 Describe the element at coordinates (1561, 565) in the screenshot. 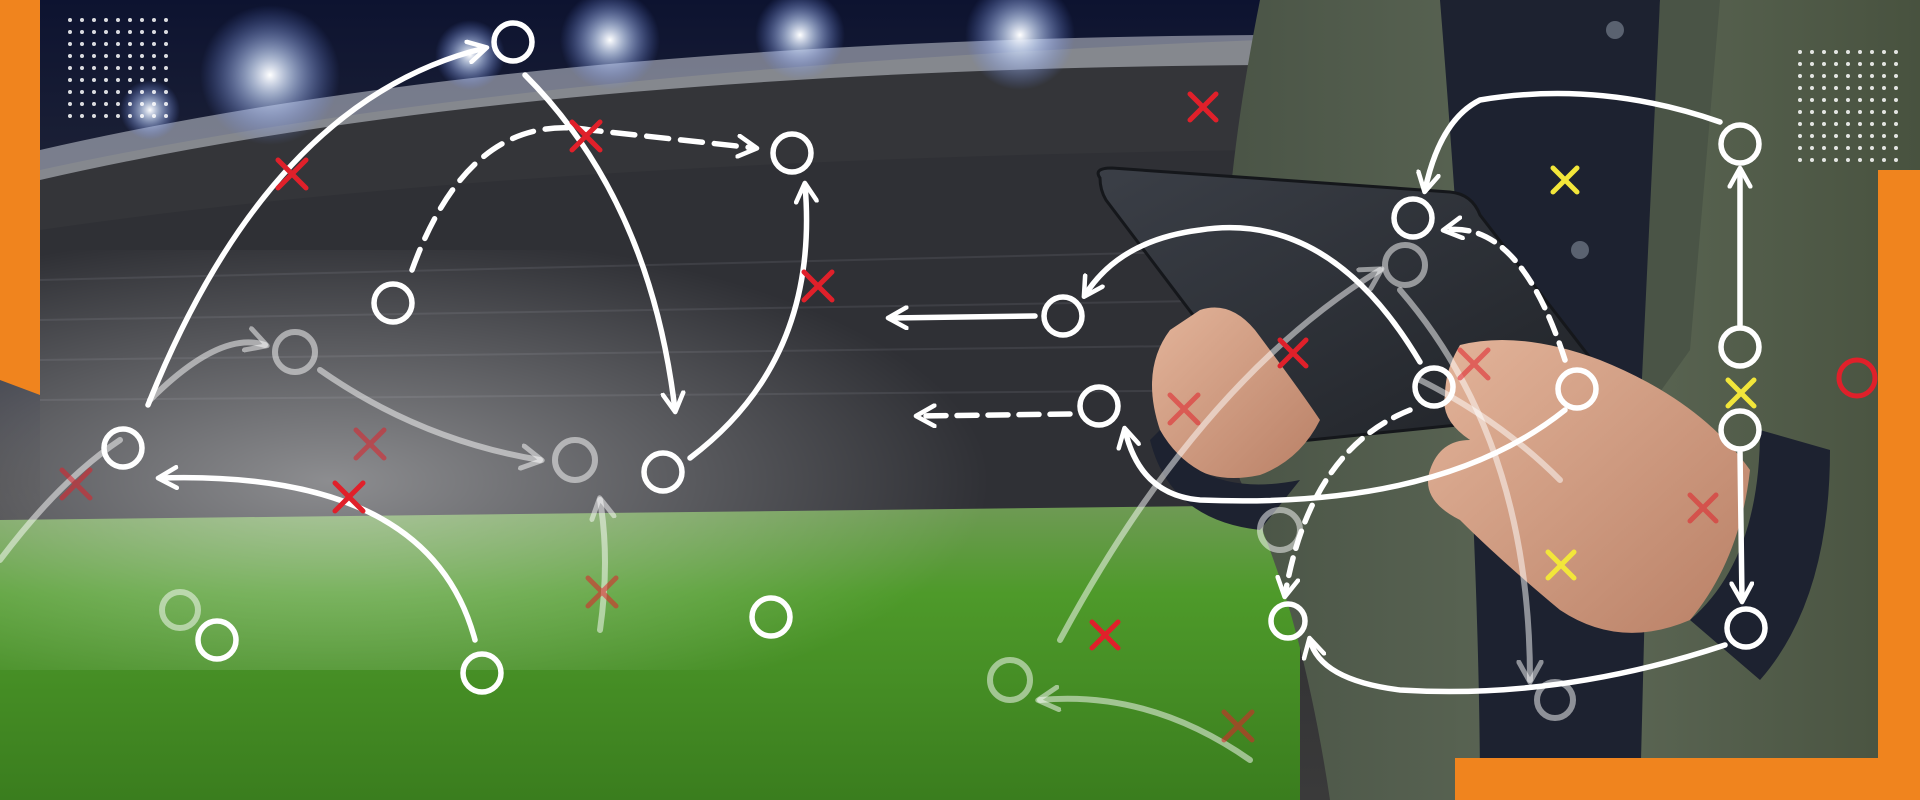

I see `yellow-x-marker` at that location.